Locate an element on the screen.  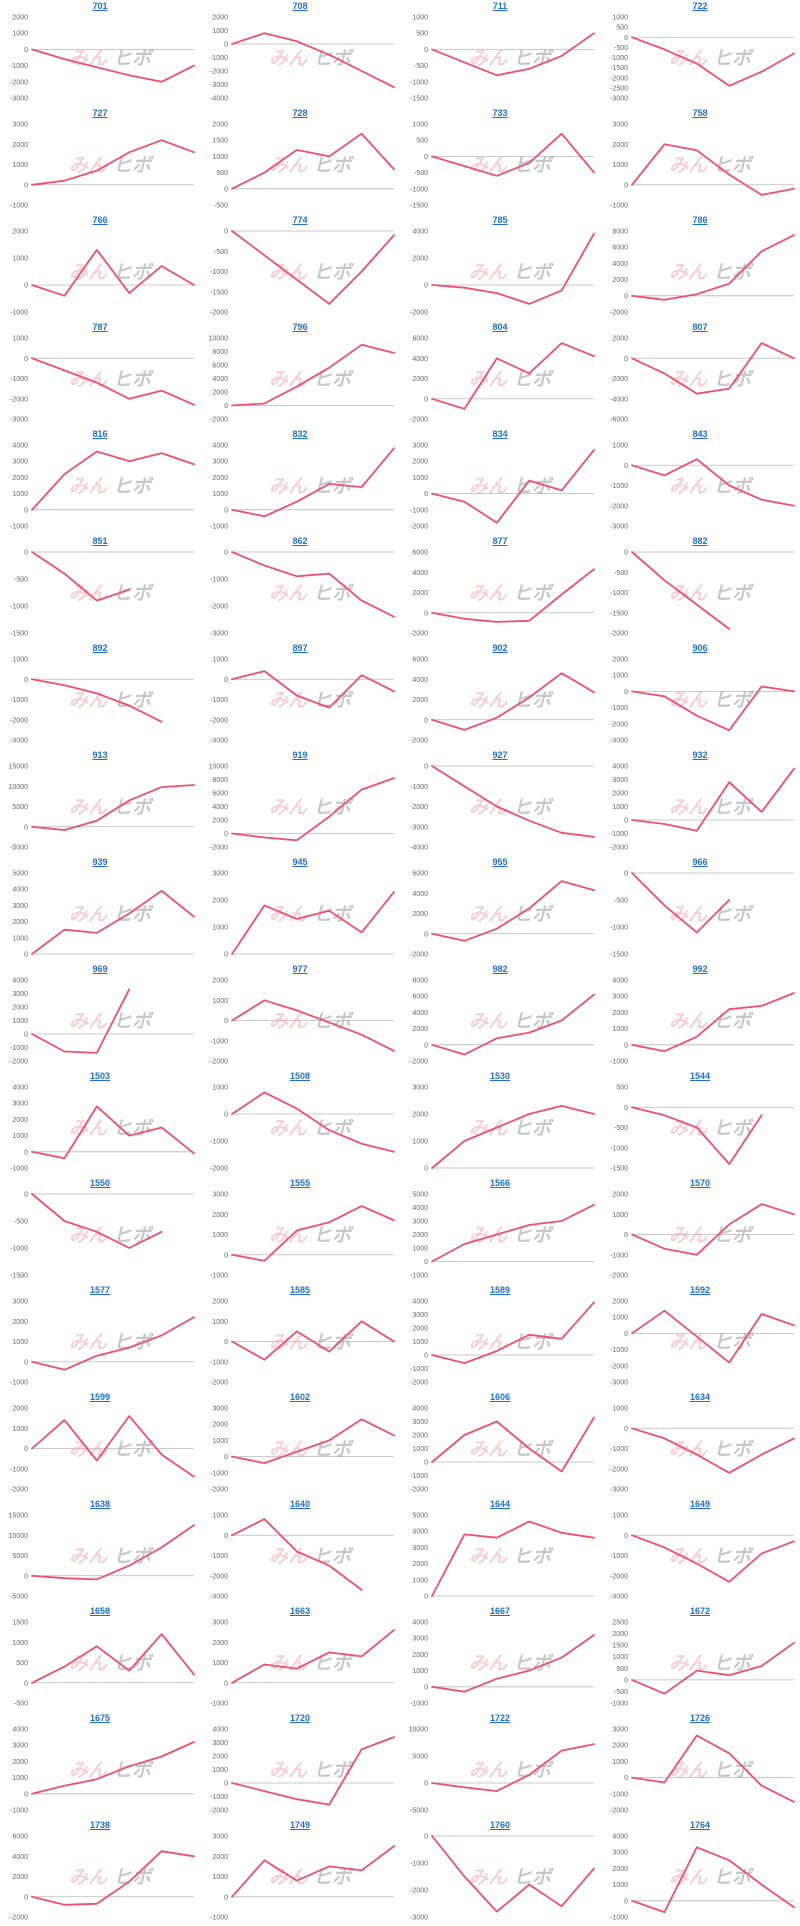
chart-title-link: 1585 is located at coordinates (300, 1290).